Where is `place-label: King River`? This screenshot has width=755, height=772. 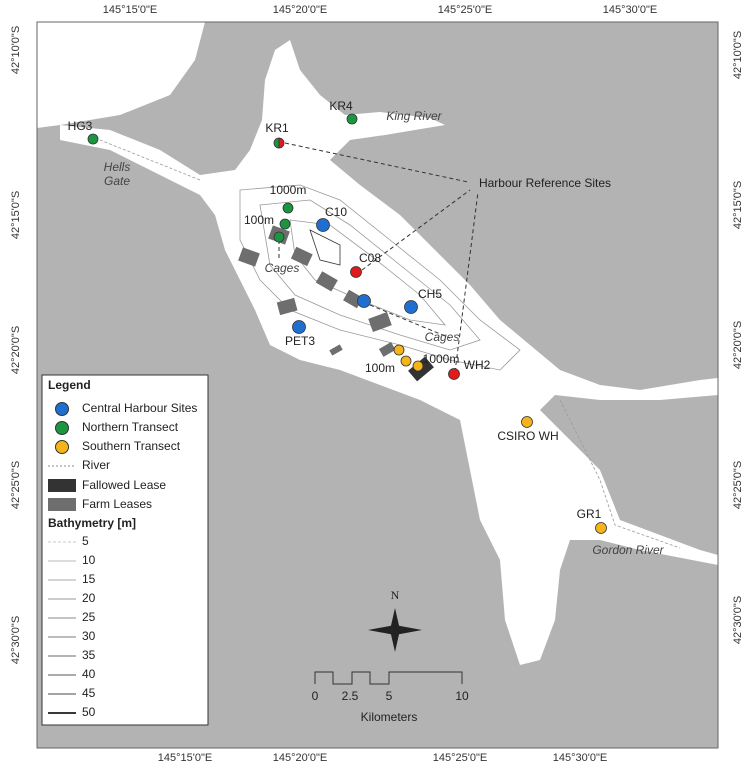 place-label: King River is located at coordinates (414, 116).